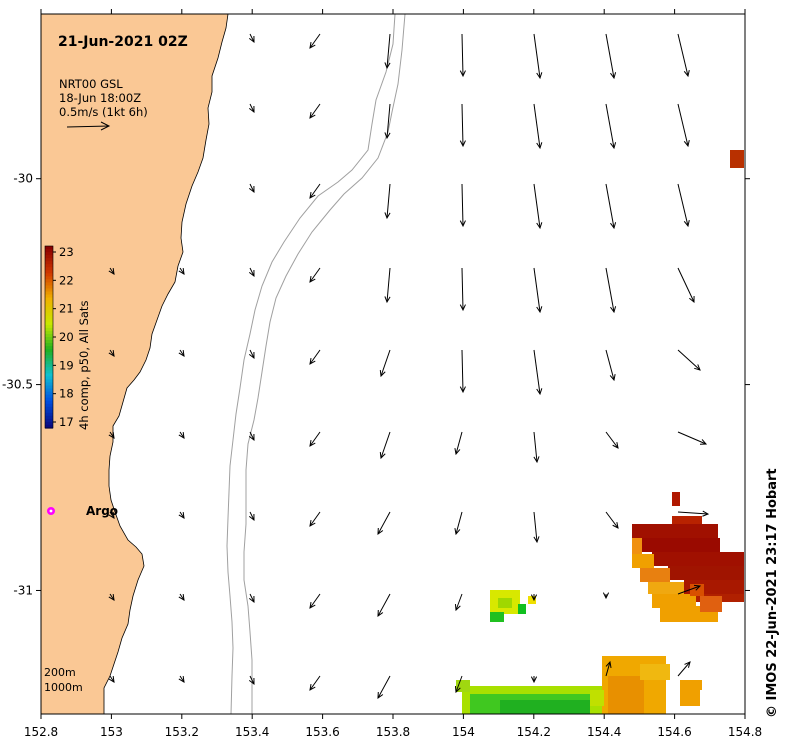 The height and width of the screenshot is (750, 789). Describe the element at coordinates (252, 732) in the screenshot. I see `x-tick-label: 153.4` at that location.